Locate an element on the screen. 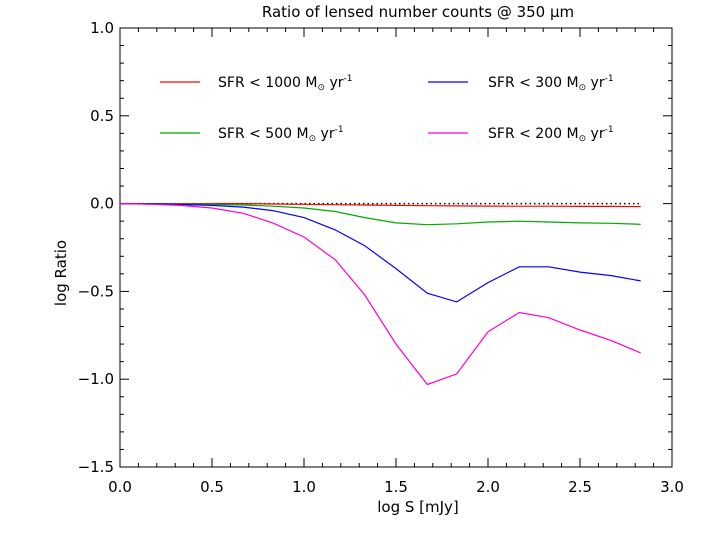 The width and height of the screenshot is (726, 545). x-tick-label: 0.5 is located at coordinates (212, 487).